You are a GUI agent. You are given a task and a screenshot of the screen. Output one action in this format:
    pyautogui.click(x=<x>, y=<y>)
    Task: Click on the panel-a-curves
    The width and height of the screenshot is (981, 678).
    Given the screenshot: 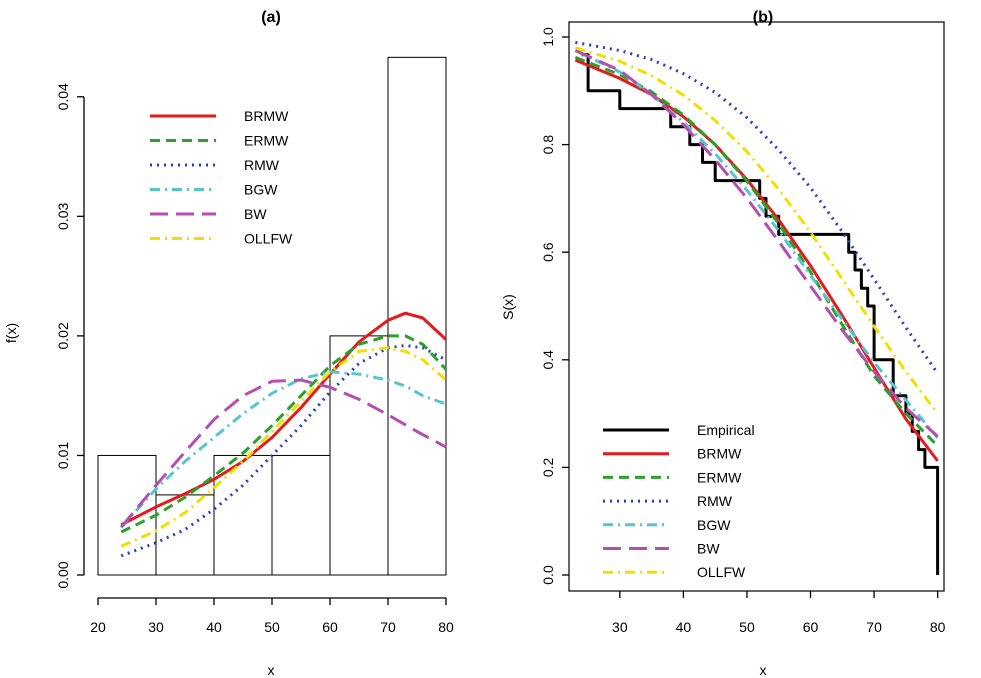 What is the action you would take?
    pyautogui.click(x=284, y=434)
    